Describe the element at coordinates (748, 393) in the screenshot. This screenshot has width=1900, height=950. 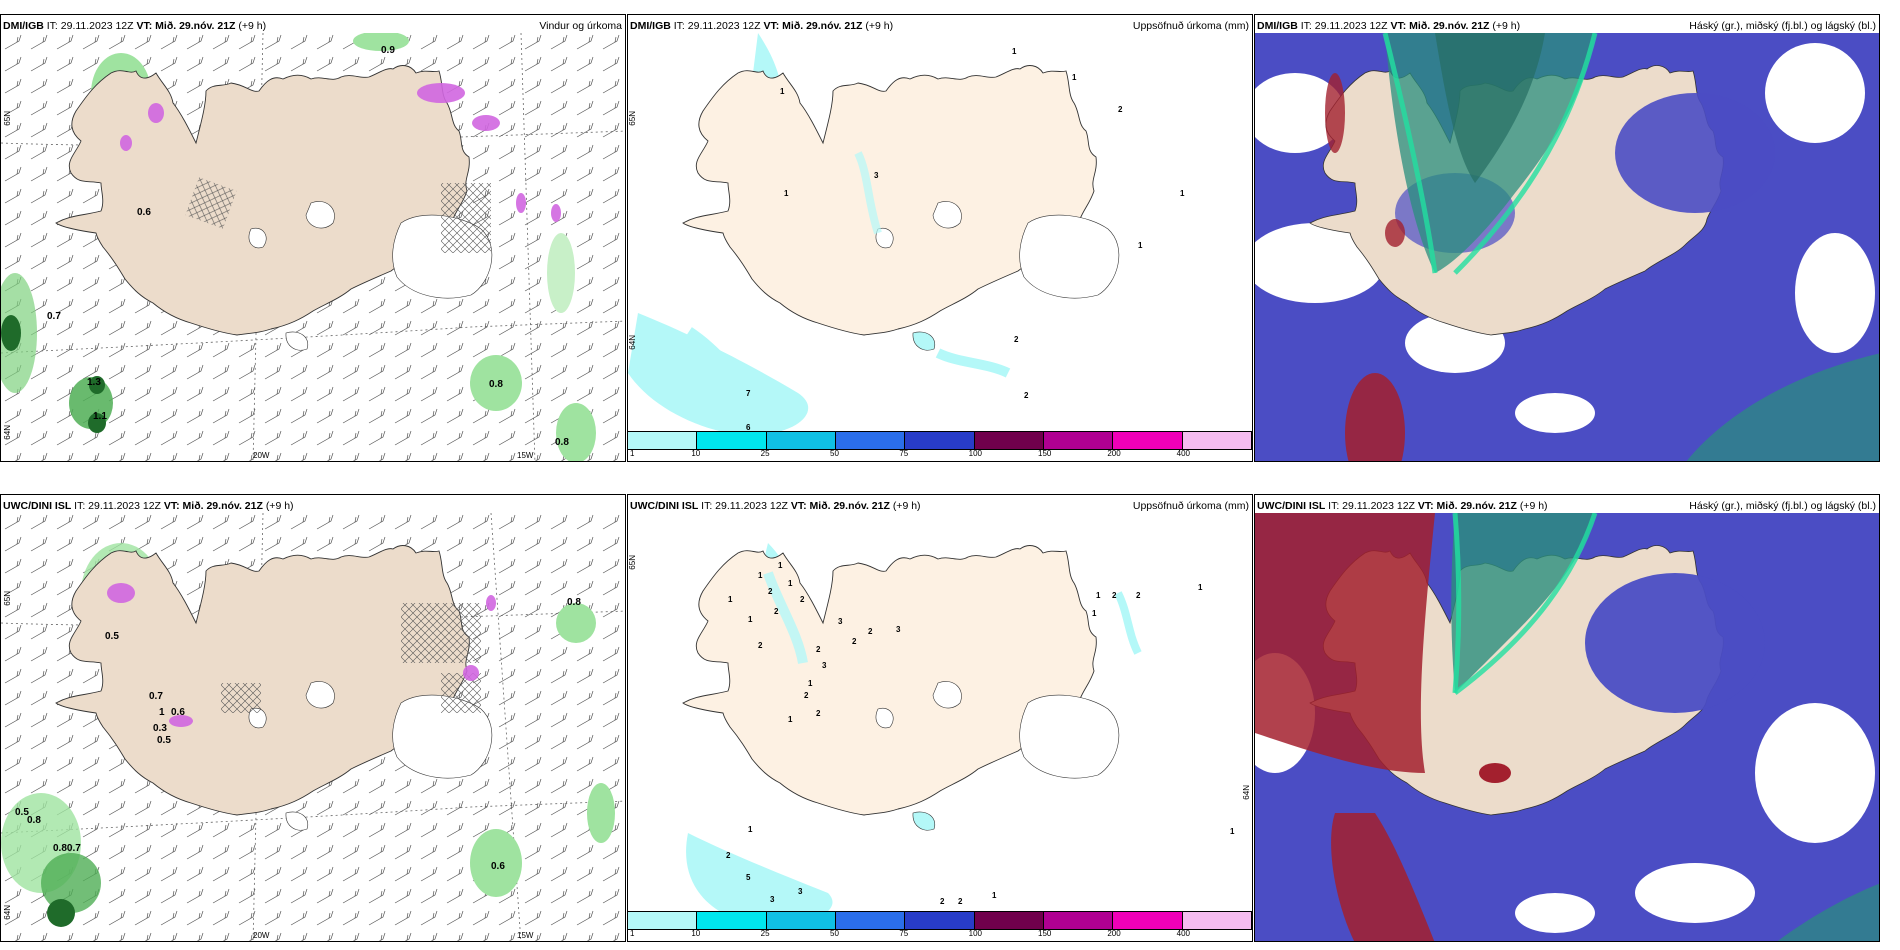
I see `precip-amount: 7` at that location.